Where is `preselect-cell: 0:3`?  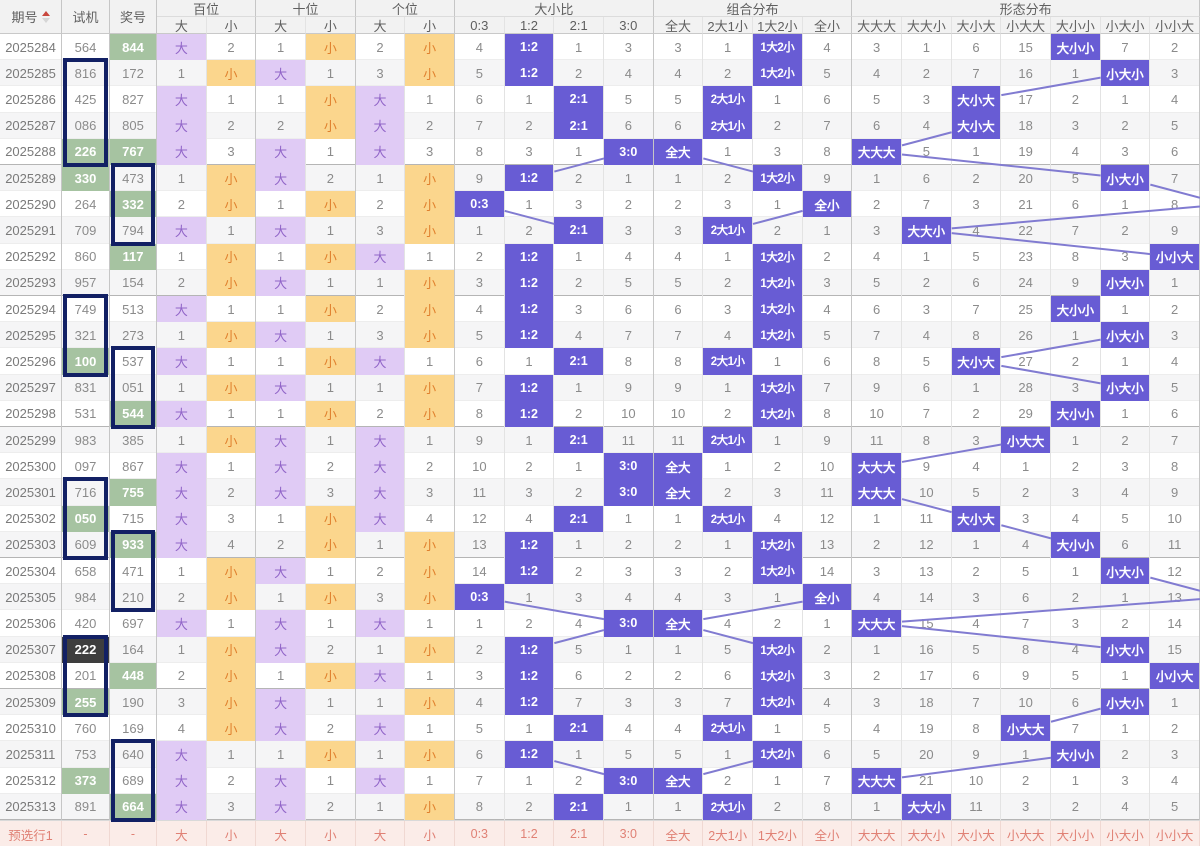 preselect-cell: 0:3 is located at coordinates (480, 833).